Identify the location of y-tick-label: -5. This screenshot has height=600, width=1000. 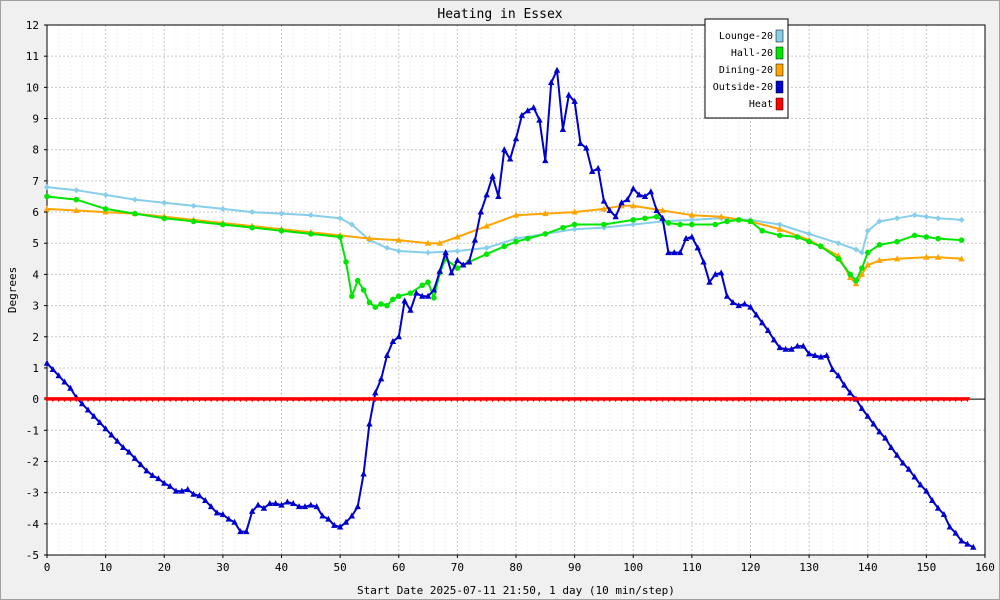
(32, 555).